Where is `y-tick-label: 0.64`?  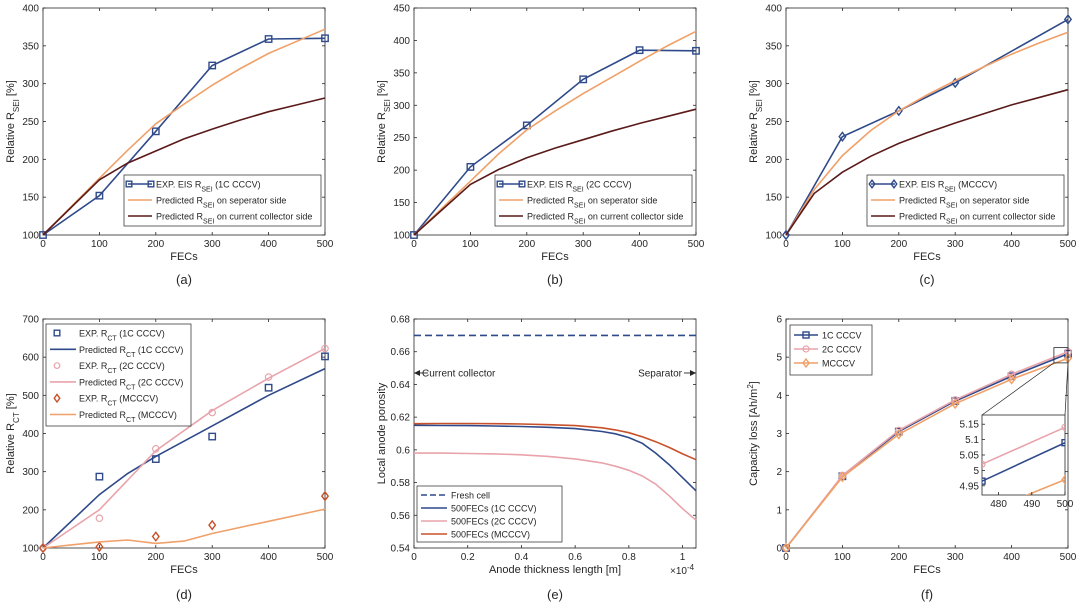
y-tick-label: 0.64 is located at coordinates (401, 385).